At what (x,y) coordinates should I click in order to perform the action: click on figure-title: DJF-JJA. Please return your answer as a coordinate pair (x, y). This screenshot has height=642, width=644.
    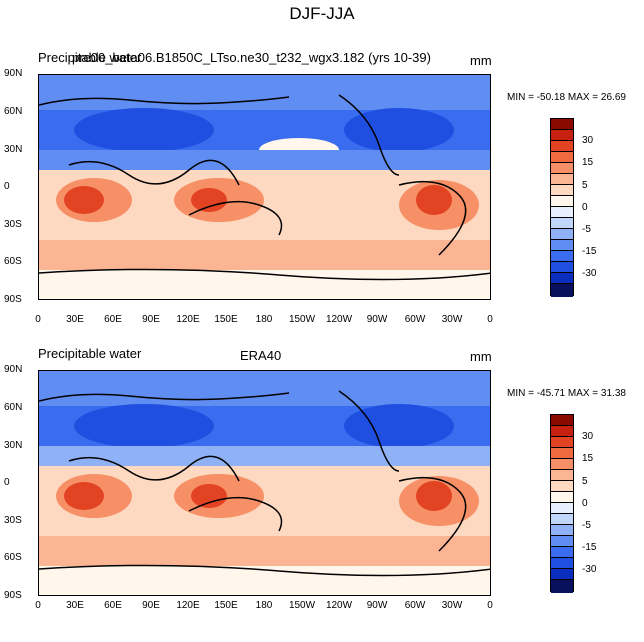
    Looking at the image, I should click on (322, 13).